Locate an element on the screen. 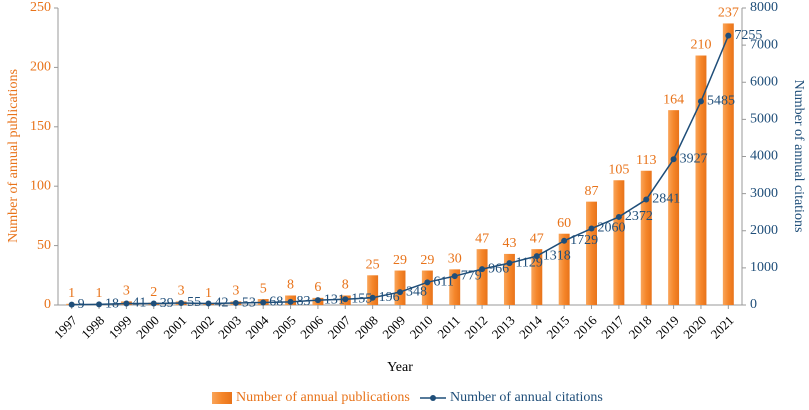 This screenshot has width=809, height=410. bar-label: 6 is located at coordinates (317, 287).